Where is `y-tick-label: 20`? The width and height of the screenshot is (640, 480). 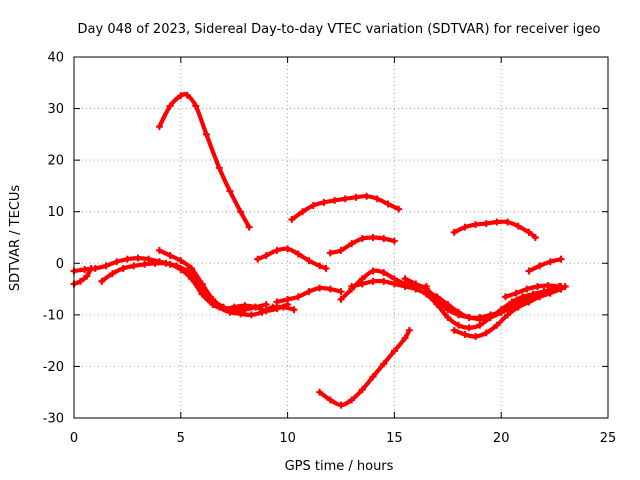 y-tick-label: 20 is located at coordinates (55, 161).